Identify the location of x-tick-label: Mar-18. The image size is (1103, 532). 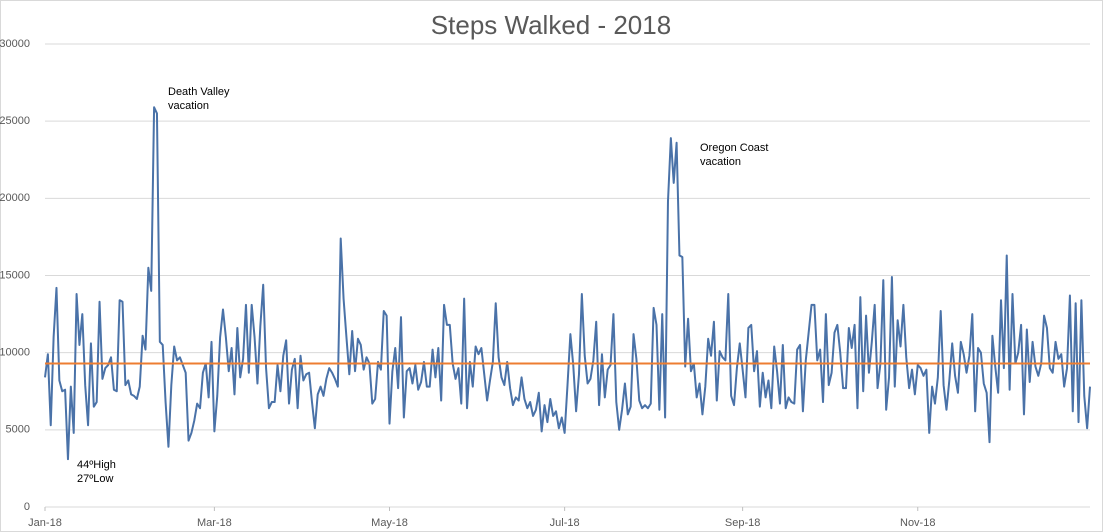
(214, 523).